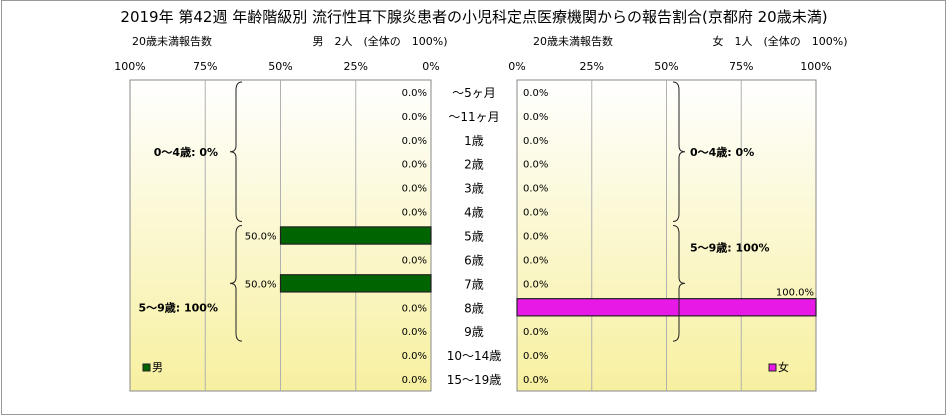 Image resolution: width=949 pixels, height=417 pixels. What do you see at coordinates (379, 41) in the screenshot?
I see `left-header-total: 男 2人 (全体の 100%)` at bounding box center [379, 41].